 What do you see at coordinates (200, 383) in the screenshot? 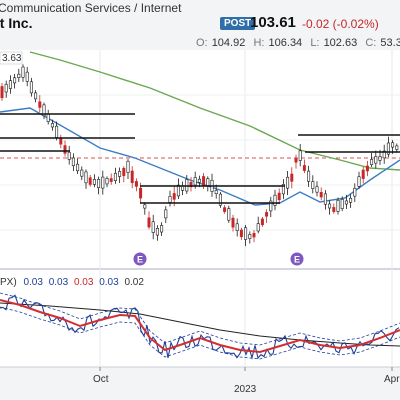
I see `x-axis-strip` at bounding box center [200, 383].